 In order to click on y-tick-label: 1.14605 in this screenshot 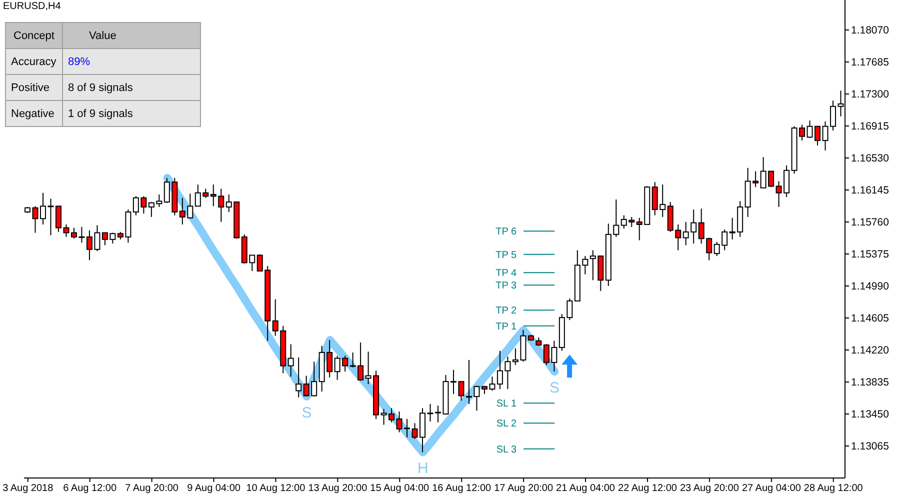, I will do `click(870, 318)`.